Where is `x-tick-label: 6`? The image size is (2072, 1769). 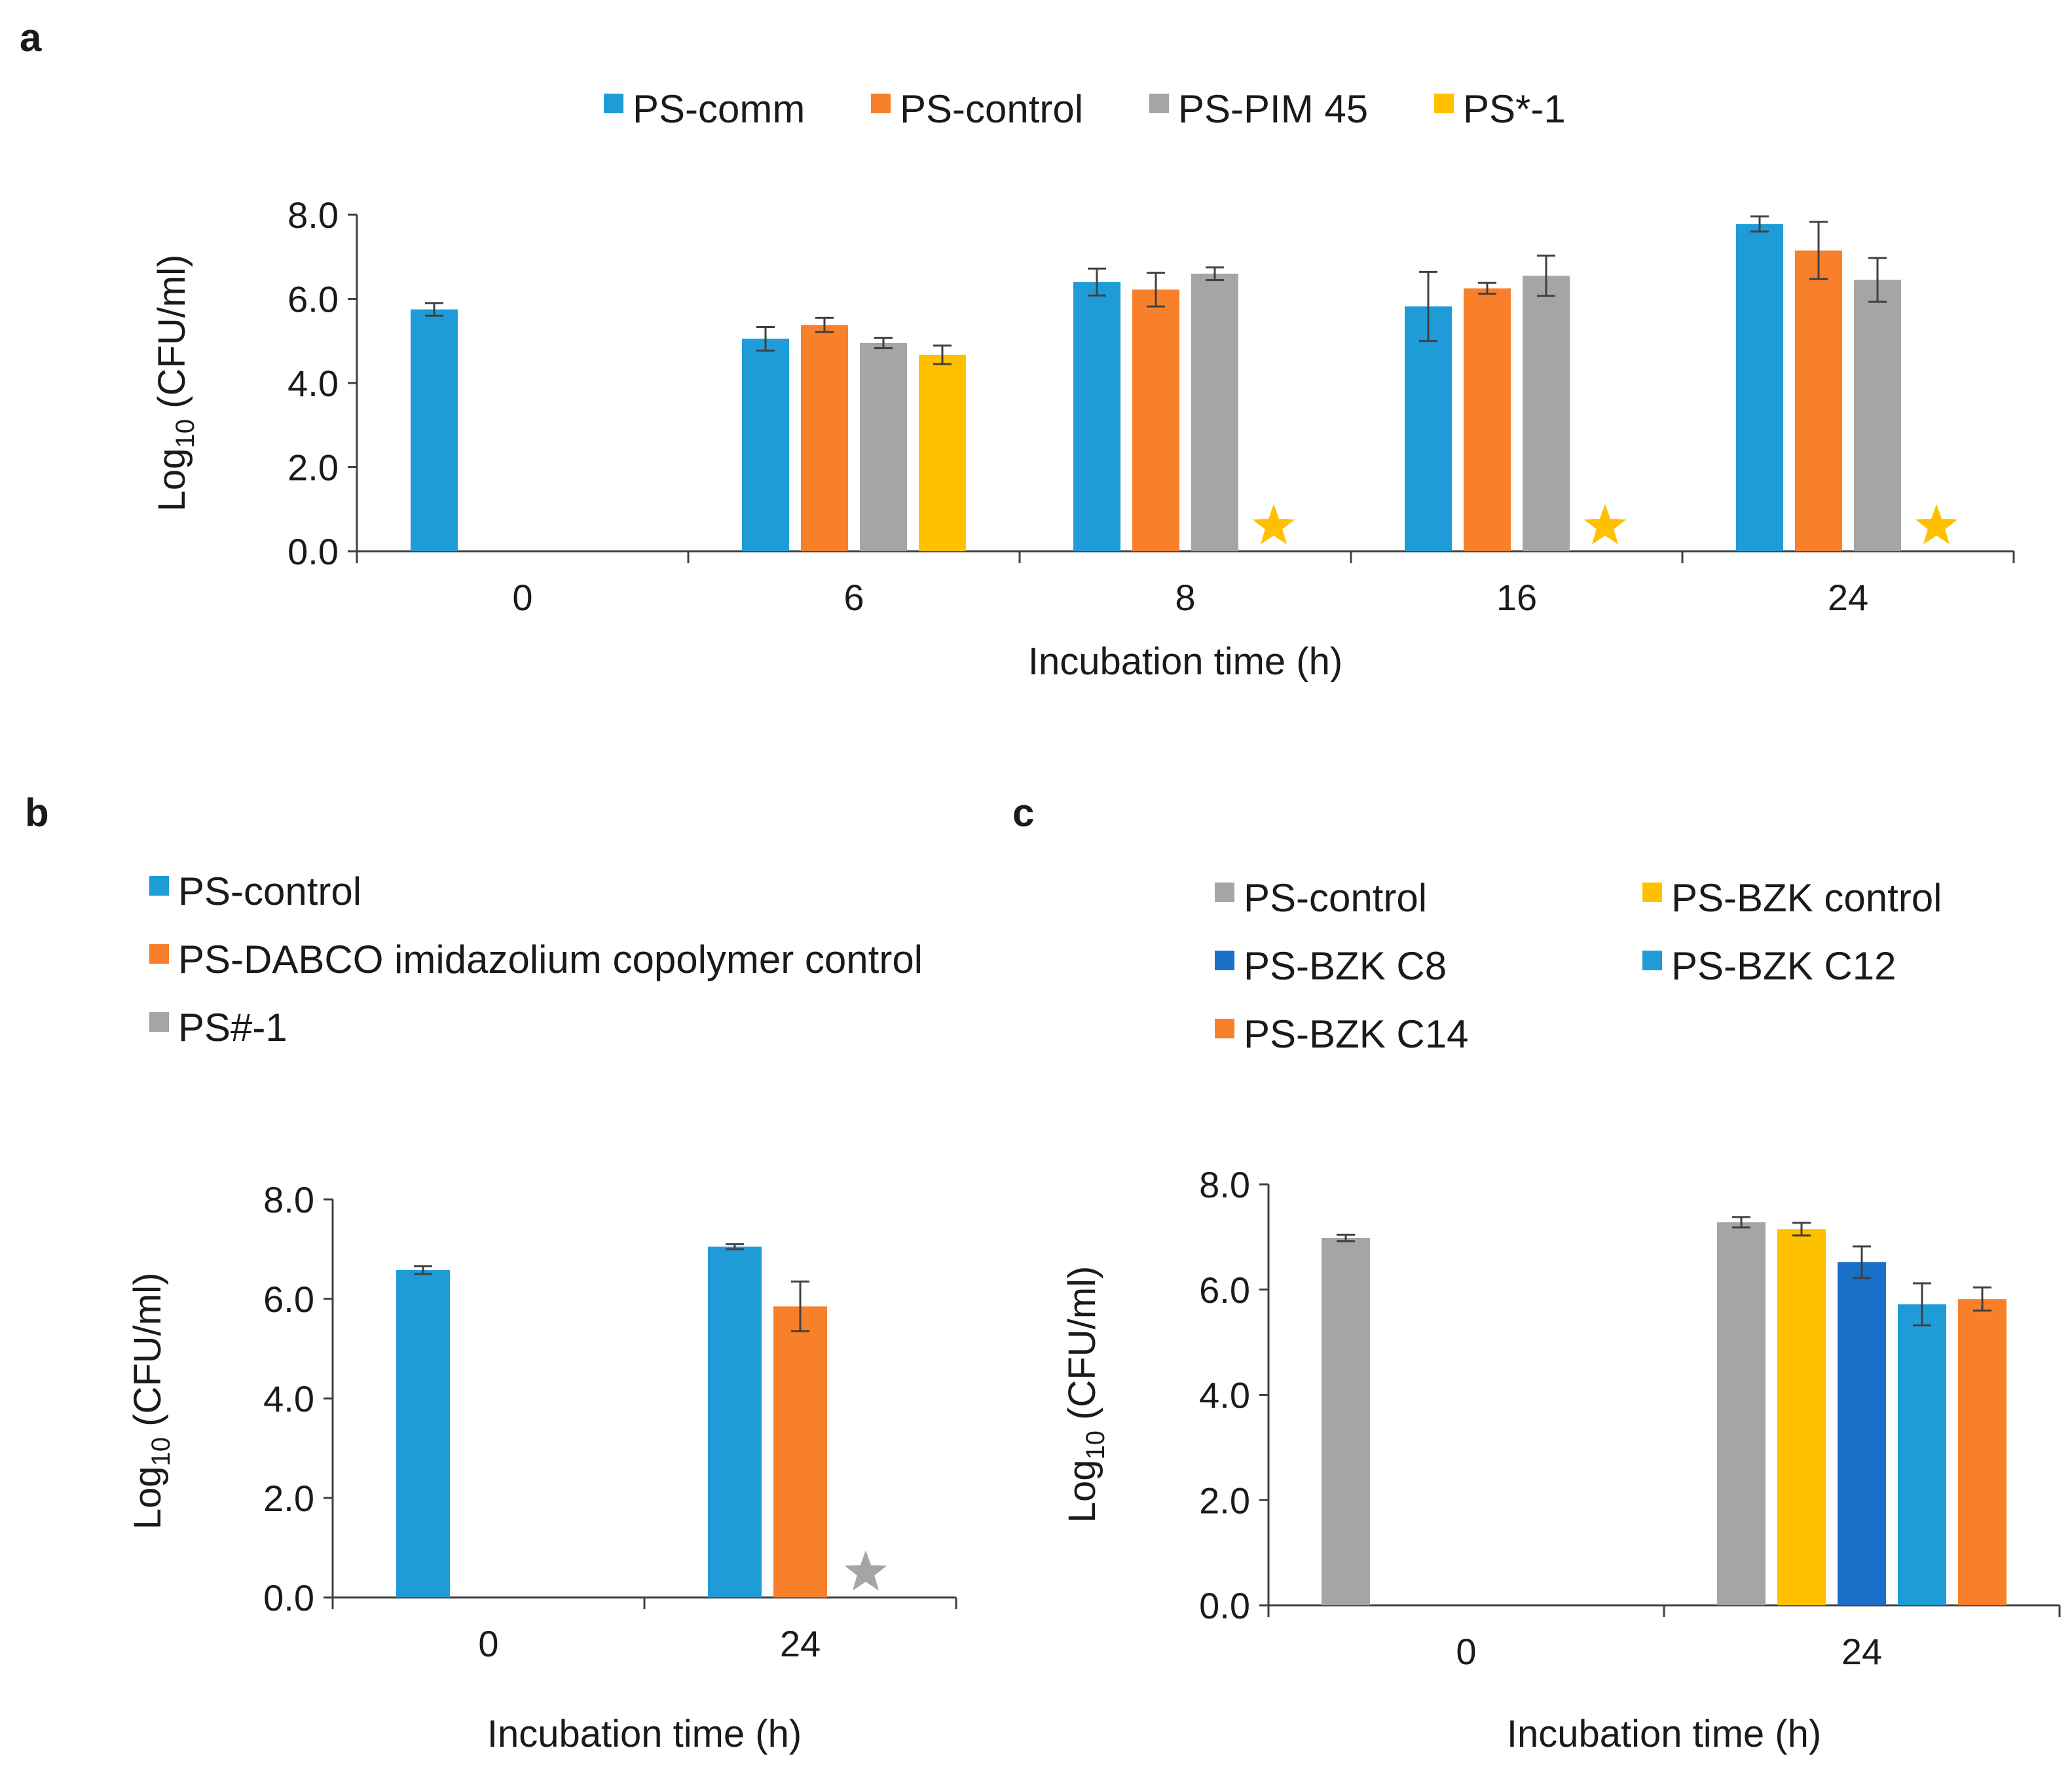 x-tick-label: 6 is located at coordinates (853, 597).